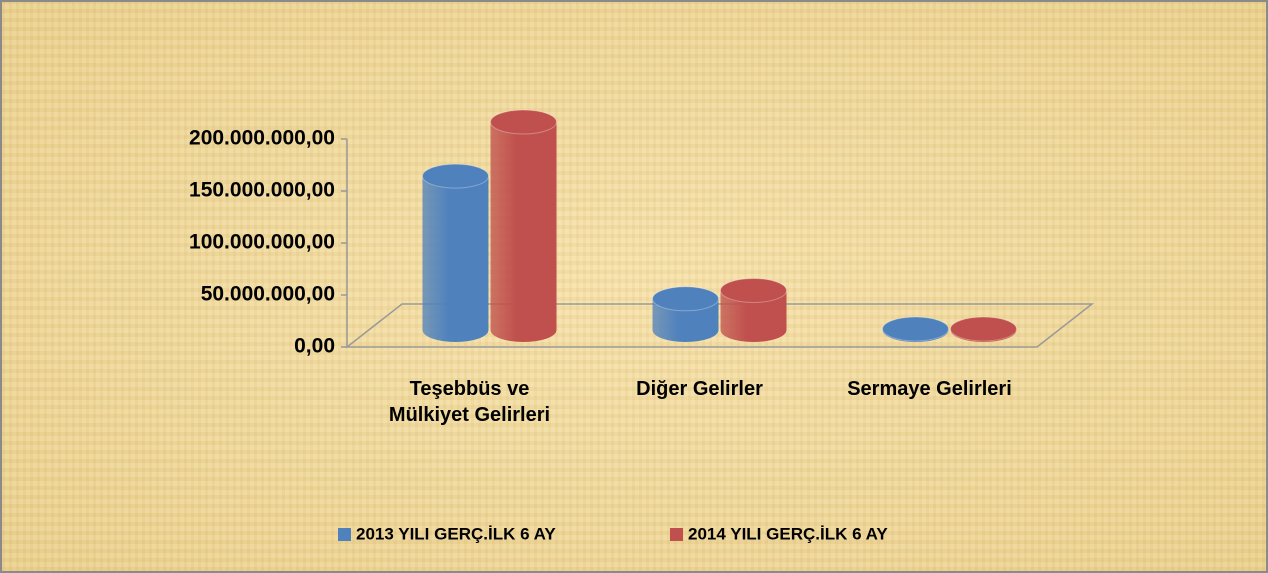 This screenshot has width=1268, height=573. Describe the element at coordinates (456, 533) in the screenshot. I see `legend-label: 2013 YILI GERÇ.İLK 6 AY` at that location.